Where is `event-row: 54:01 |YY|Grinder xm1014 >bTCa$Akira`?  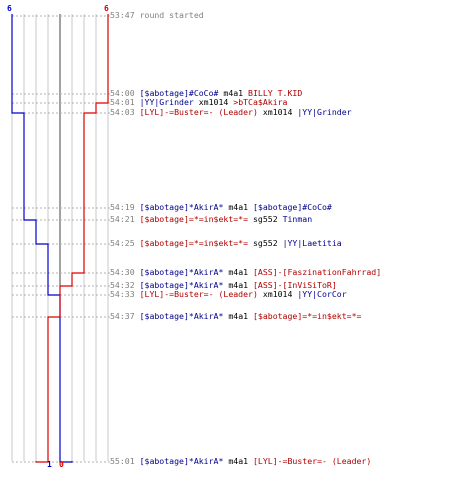
event-row: 54:01 |YY|Grinder xm1014 >bTCa$Akira is located at coordinates (199, 102).